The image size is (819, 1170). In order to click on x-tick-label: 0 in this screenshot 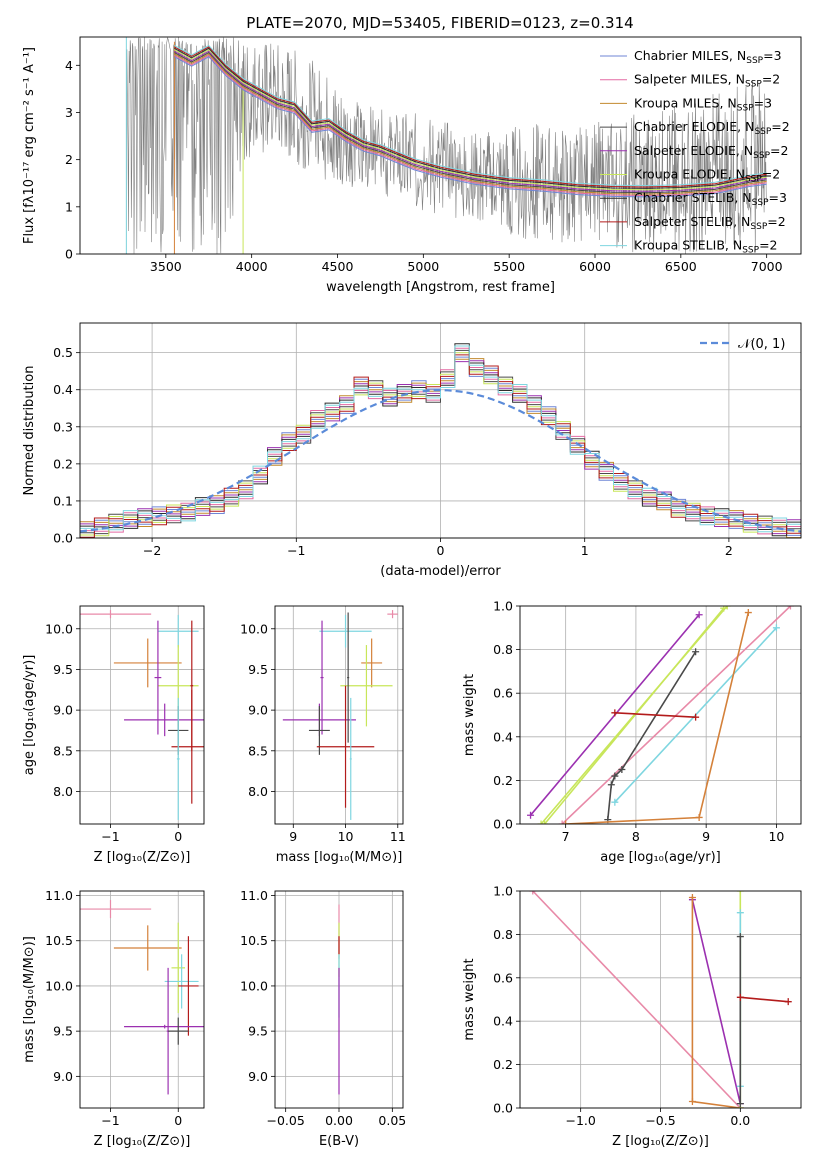, I will do `click(178, 836)`.